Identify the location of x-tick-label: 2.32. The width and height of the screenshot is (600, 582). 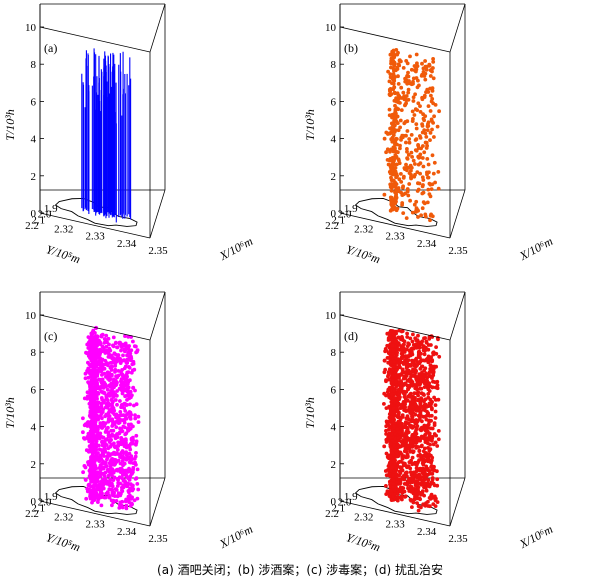
(63, 518).